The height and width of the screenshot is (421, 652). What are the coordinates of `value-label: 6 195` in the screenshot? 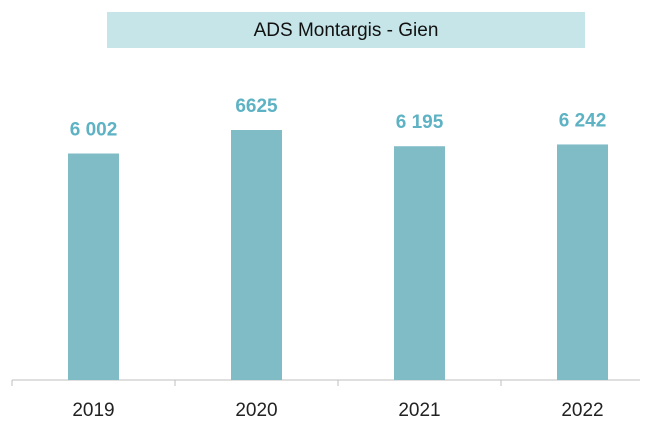 It's located at (420, 122).